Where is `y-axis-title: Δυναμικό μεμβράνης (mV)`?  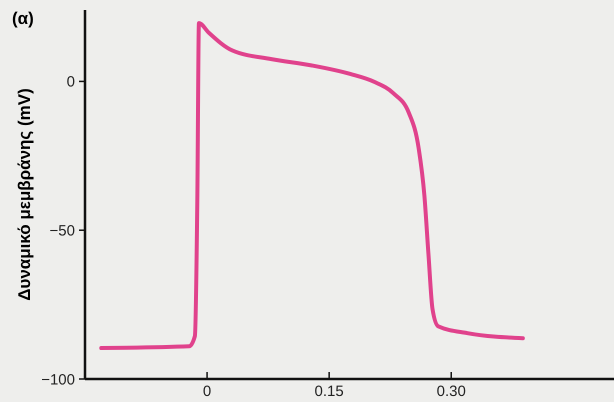 y-axis-title: Δυναμικό μεμβράνης (mV) is located at coordinates (24, 194).